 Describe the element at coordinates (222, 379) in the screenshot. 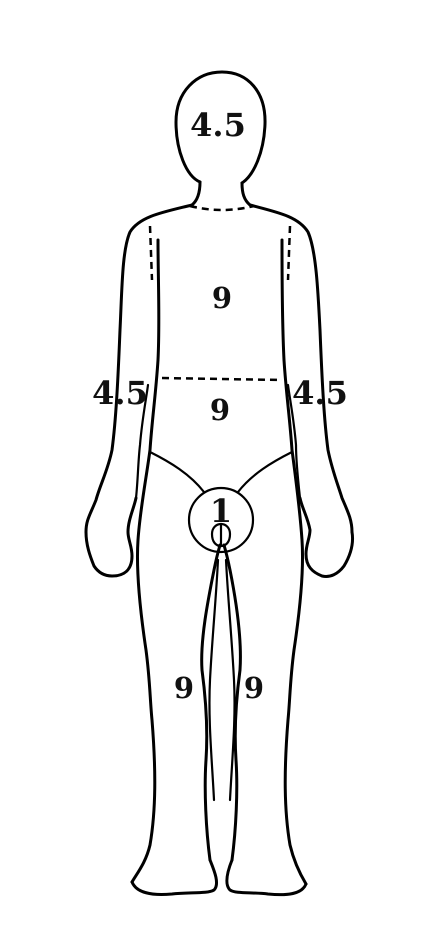

I see `waist-divider` at that location.